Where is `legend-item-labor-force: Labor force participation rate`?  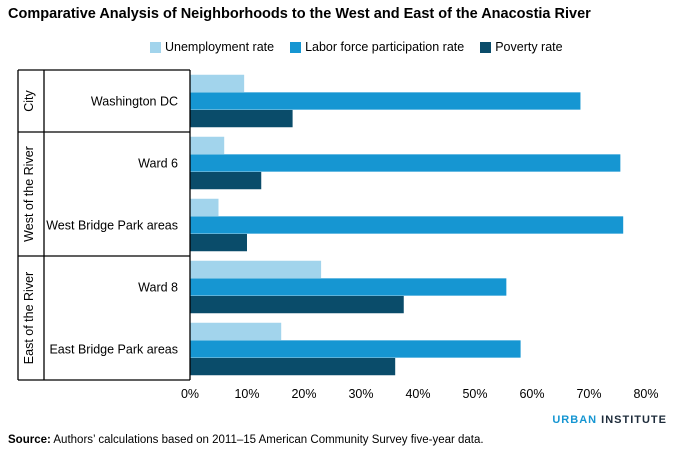 legend-item-labor-force: Labor force participation rate is located at coordinates (377, 47).